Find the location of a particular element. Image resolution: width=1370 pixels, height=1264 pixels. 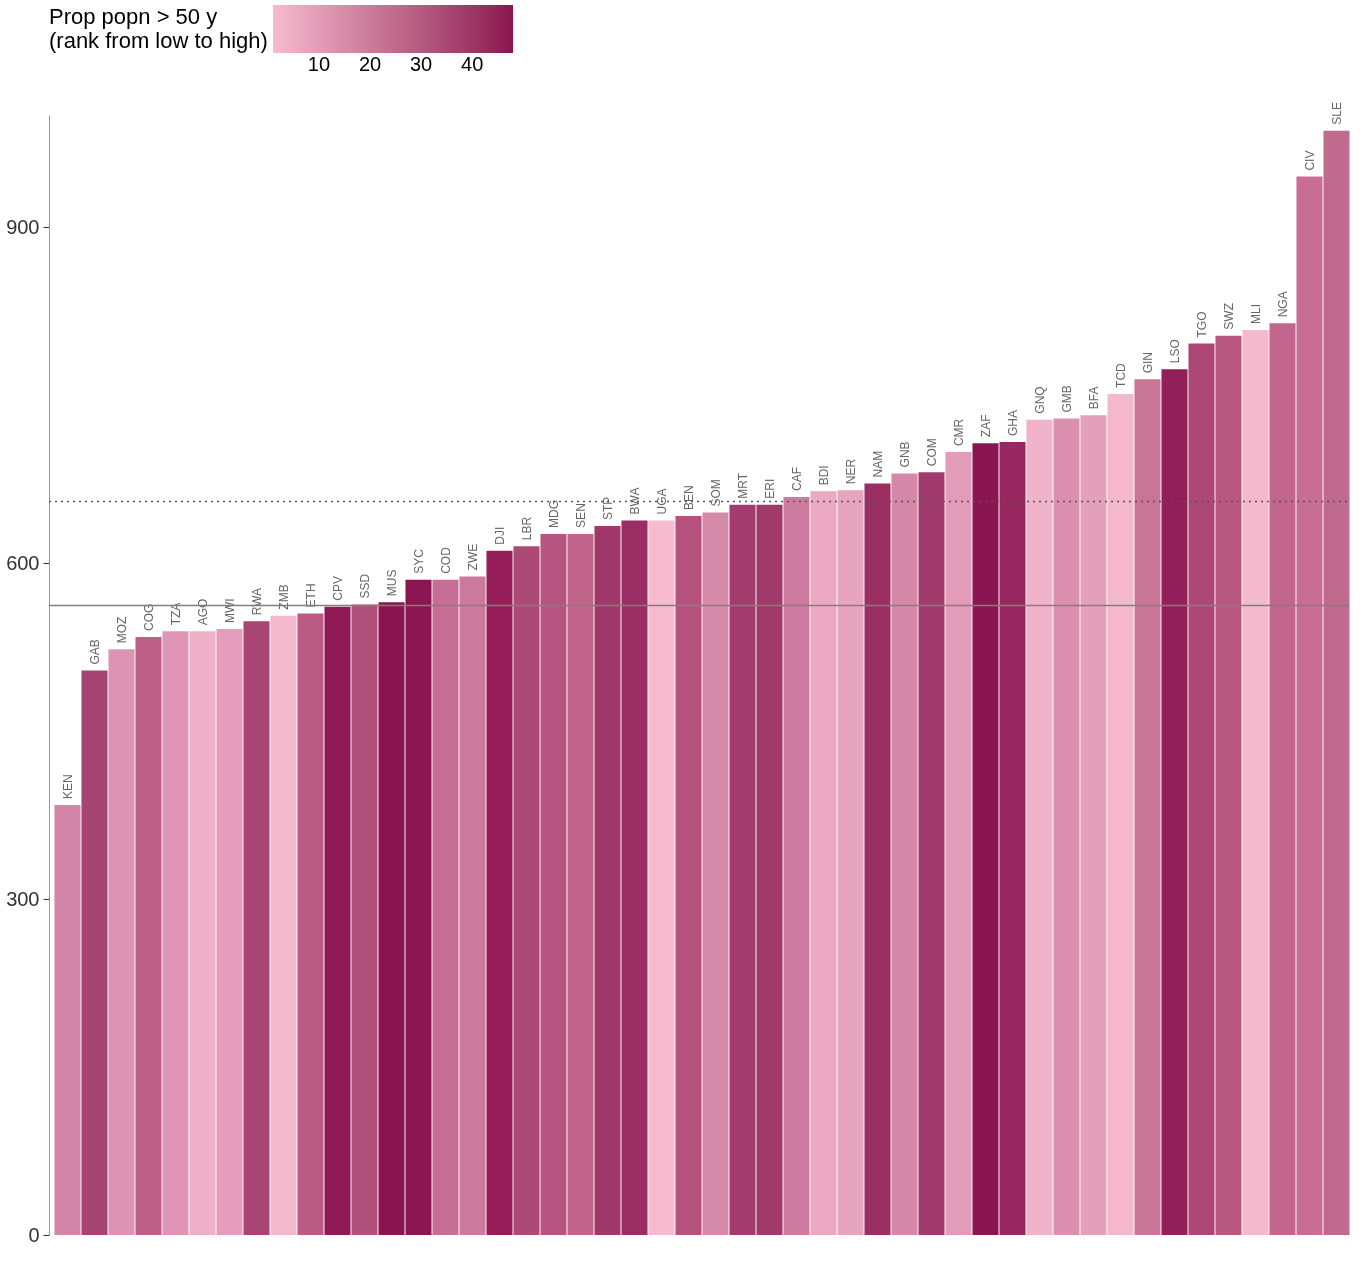

y-tick-label: 900 is located at coordinates (23, 226).